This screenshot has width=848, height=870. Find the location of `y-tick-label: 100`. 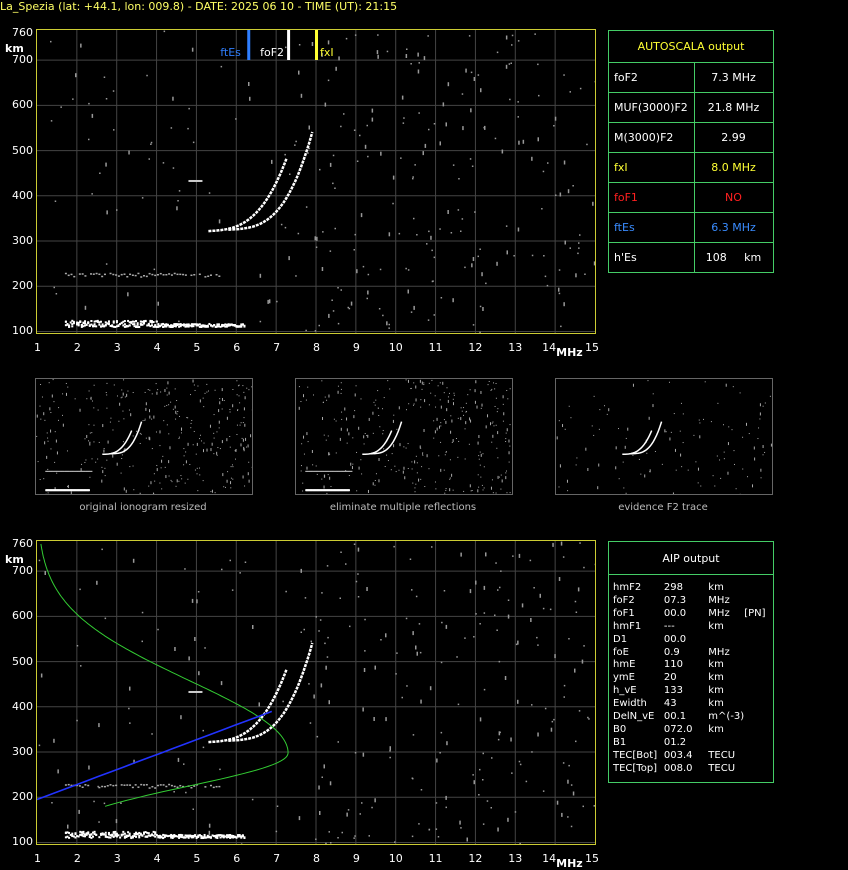

y-tick-label: 100 is located at coordinates (18, 841).